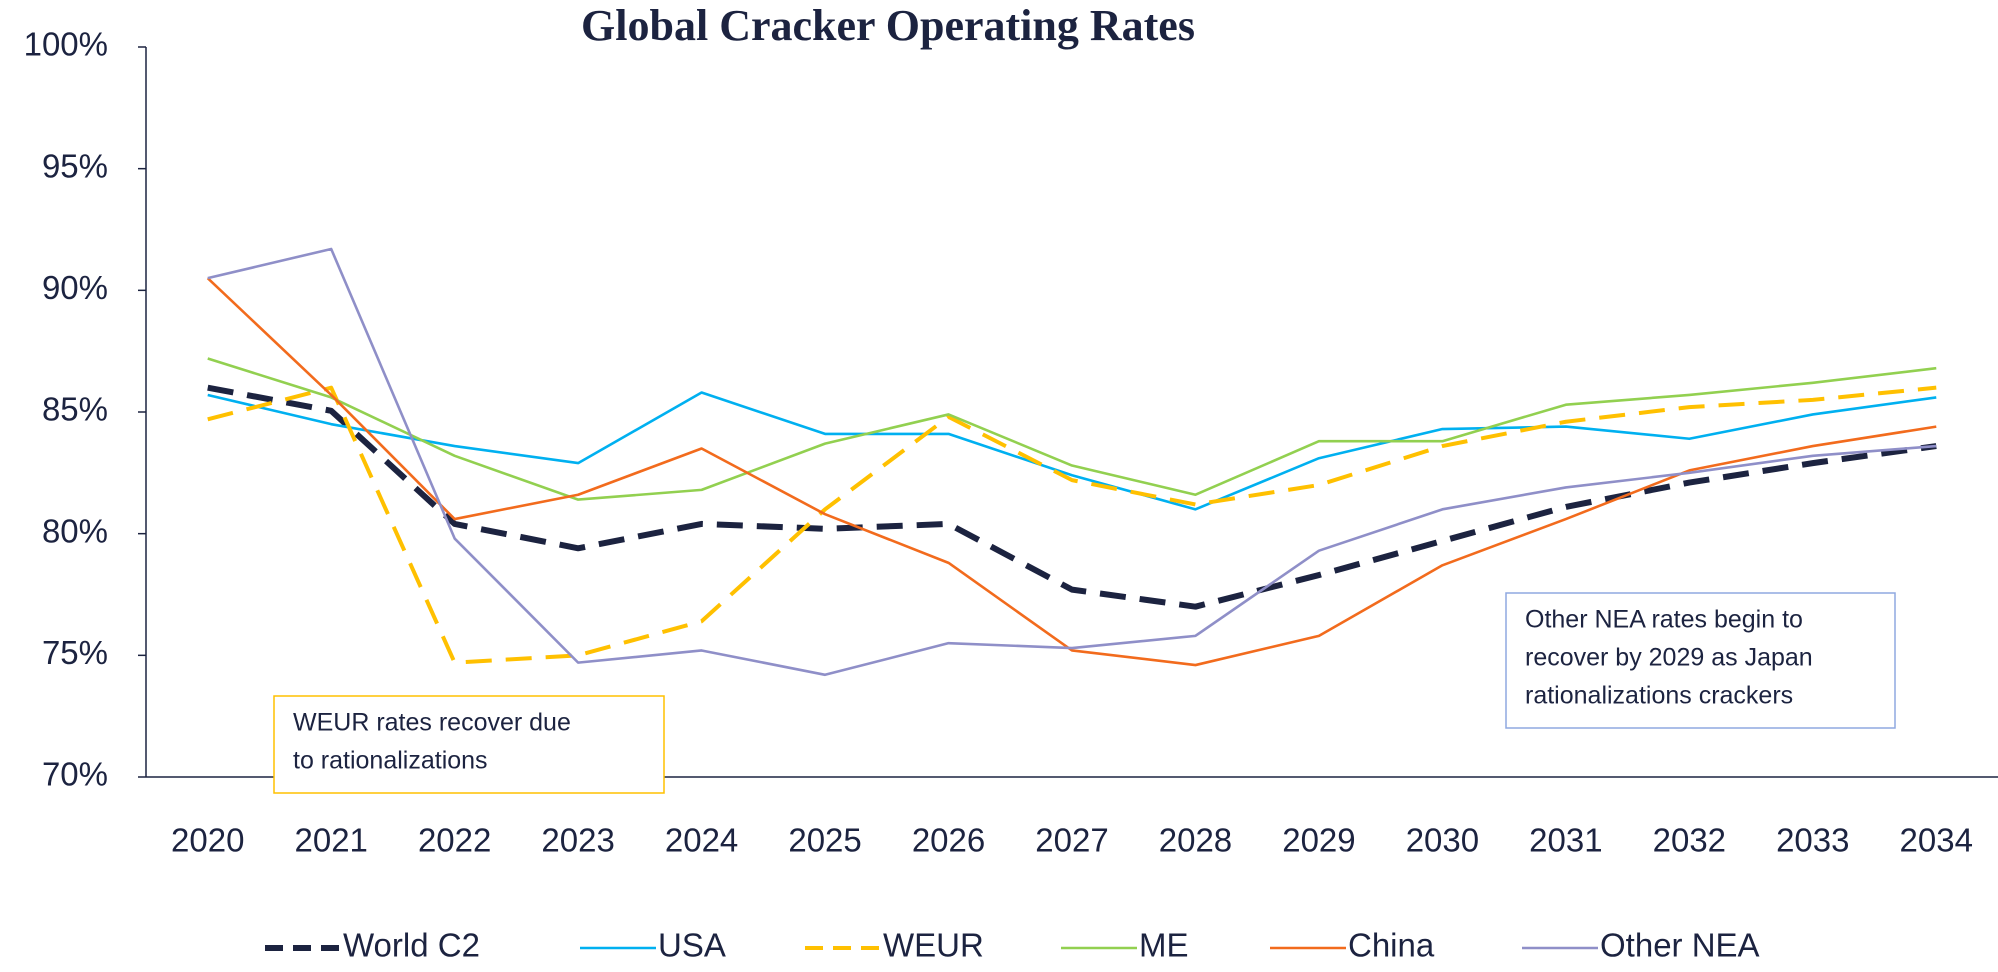  Describe the element at coordinates (454, 840) in the screenshot. I see `x-tick-label: 2022` at that location.